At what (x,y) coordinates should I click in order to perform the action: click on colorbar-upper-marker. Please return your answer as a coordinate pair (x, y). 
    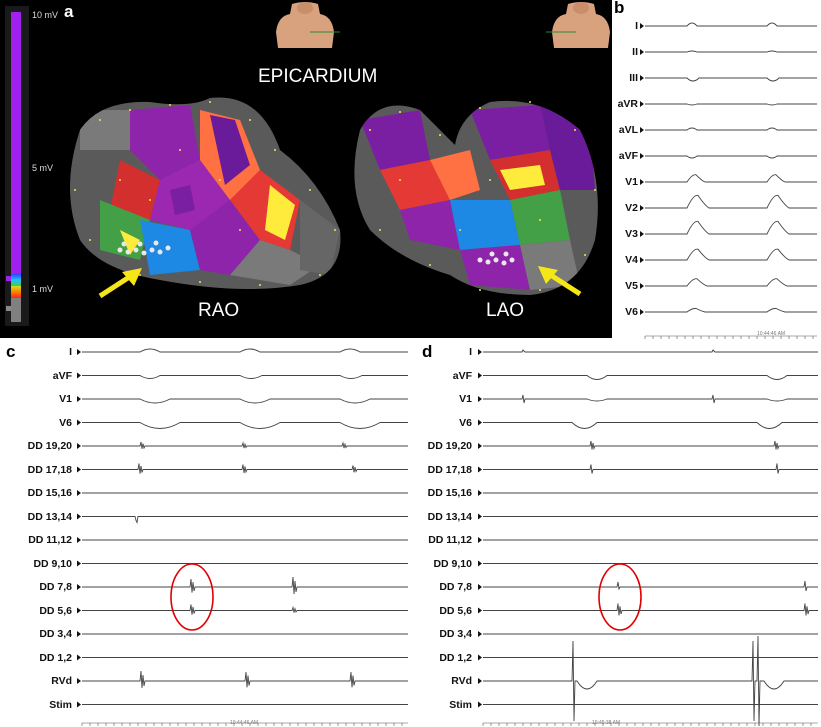
    Looking at the image, I should click on (8, 278).